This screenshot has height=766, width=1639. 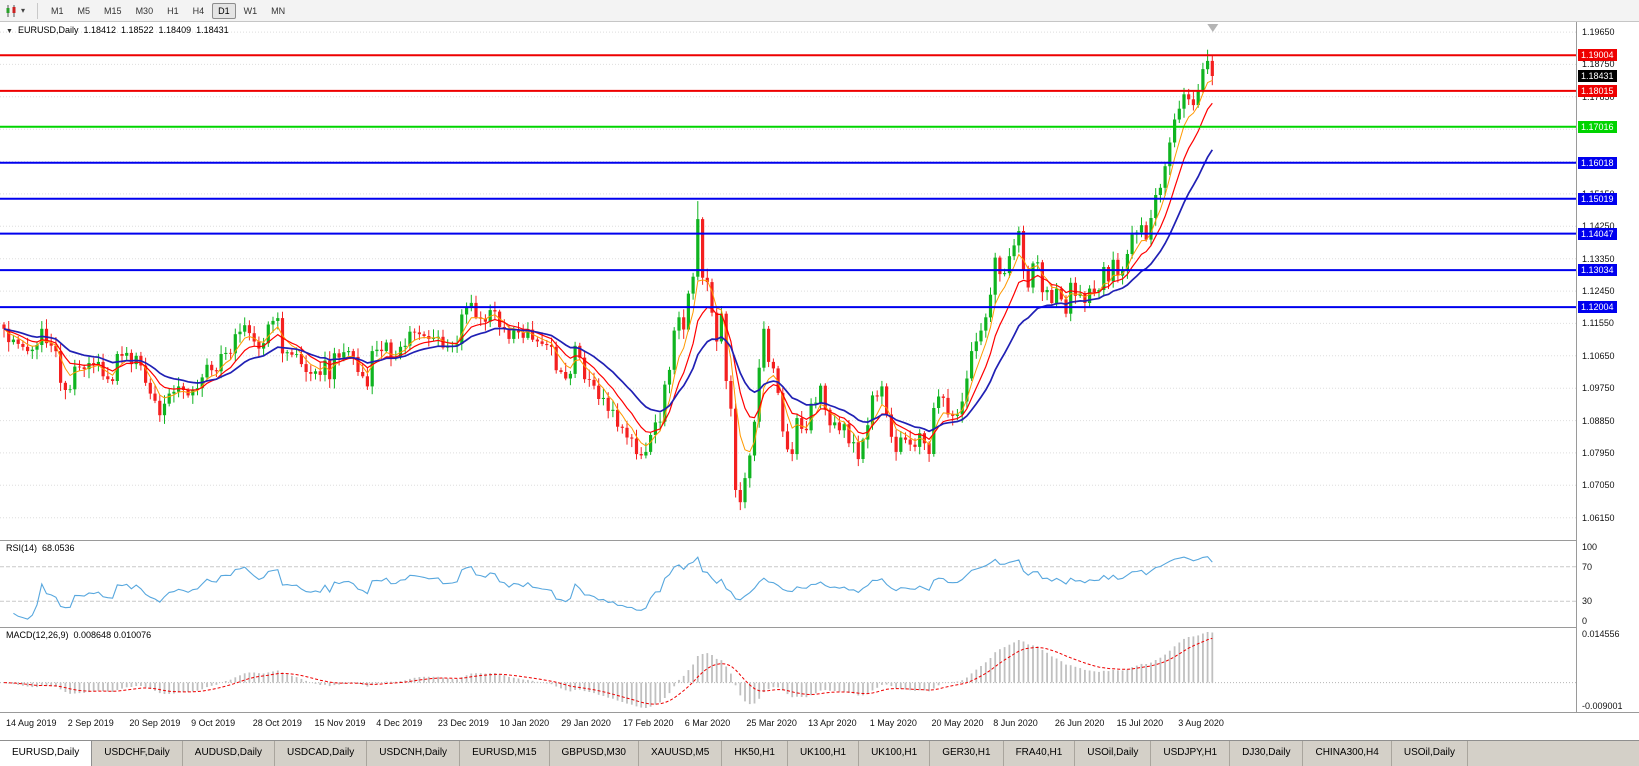 What do you see at coordinates (1587, 566) in the screenshot?
I see `rsi-tick-label: 70` at bounding box center [1587, 566].